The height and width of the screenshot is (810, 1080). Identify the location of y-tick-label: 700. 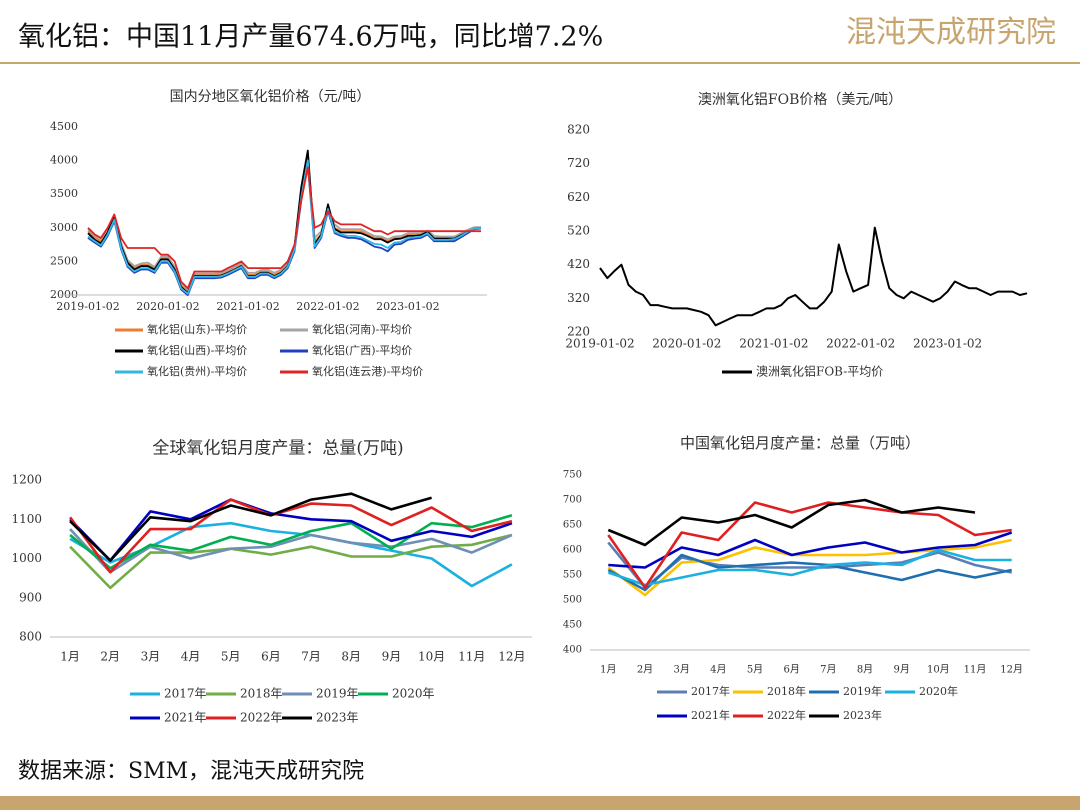
(572, 500).